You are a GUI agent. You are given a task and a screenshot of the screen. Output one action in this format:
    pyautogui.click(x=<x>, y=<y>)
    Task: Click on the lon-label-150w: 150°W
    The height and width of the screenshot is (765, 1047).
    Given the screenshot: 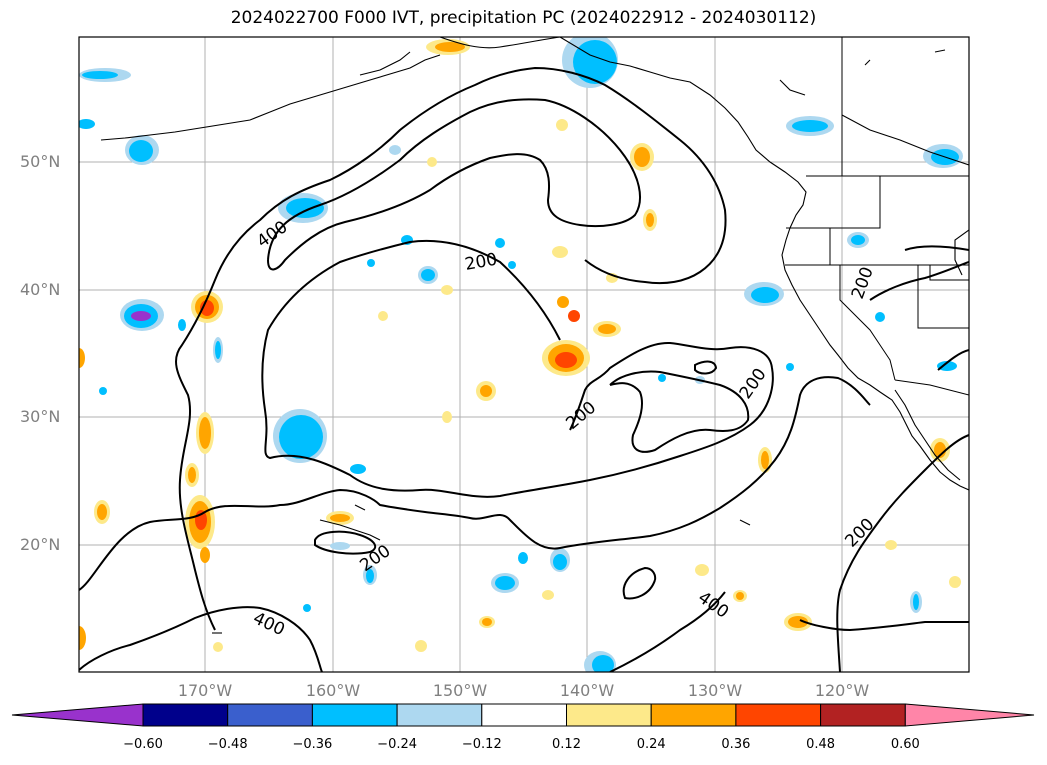 What is the action you would take?
    pyautogui.click(x=460, y=690)
    